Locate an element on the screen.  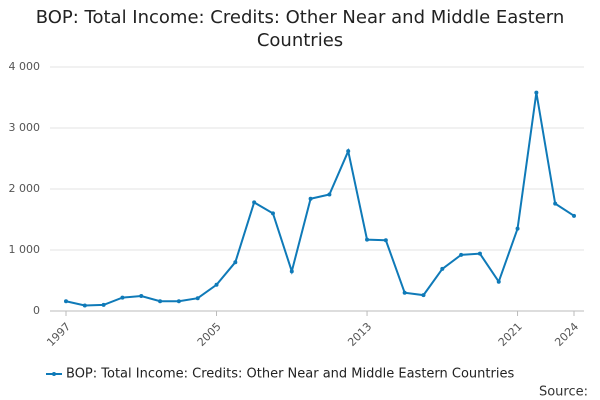
legend-swatch-dot is located at coordinates (54, 374).